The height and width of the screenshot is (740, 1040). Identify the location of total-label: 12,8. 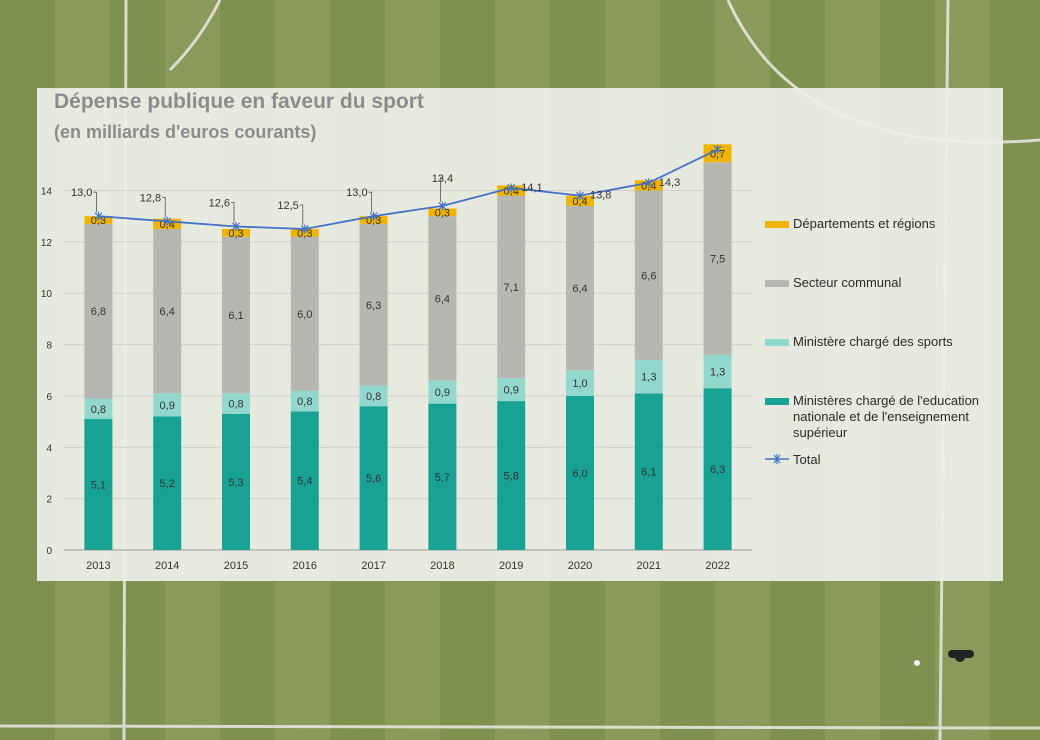
(150, 198).